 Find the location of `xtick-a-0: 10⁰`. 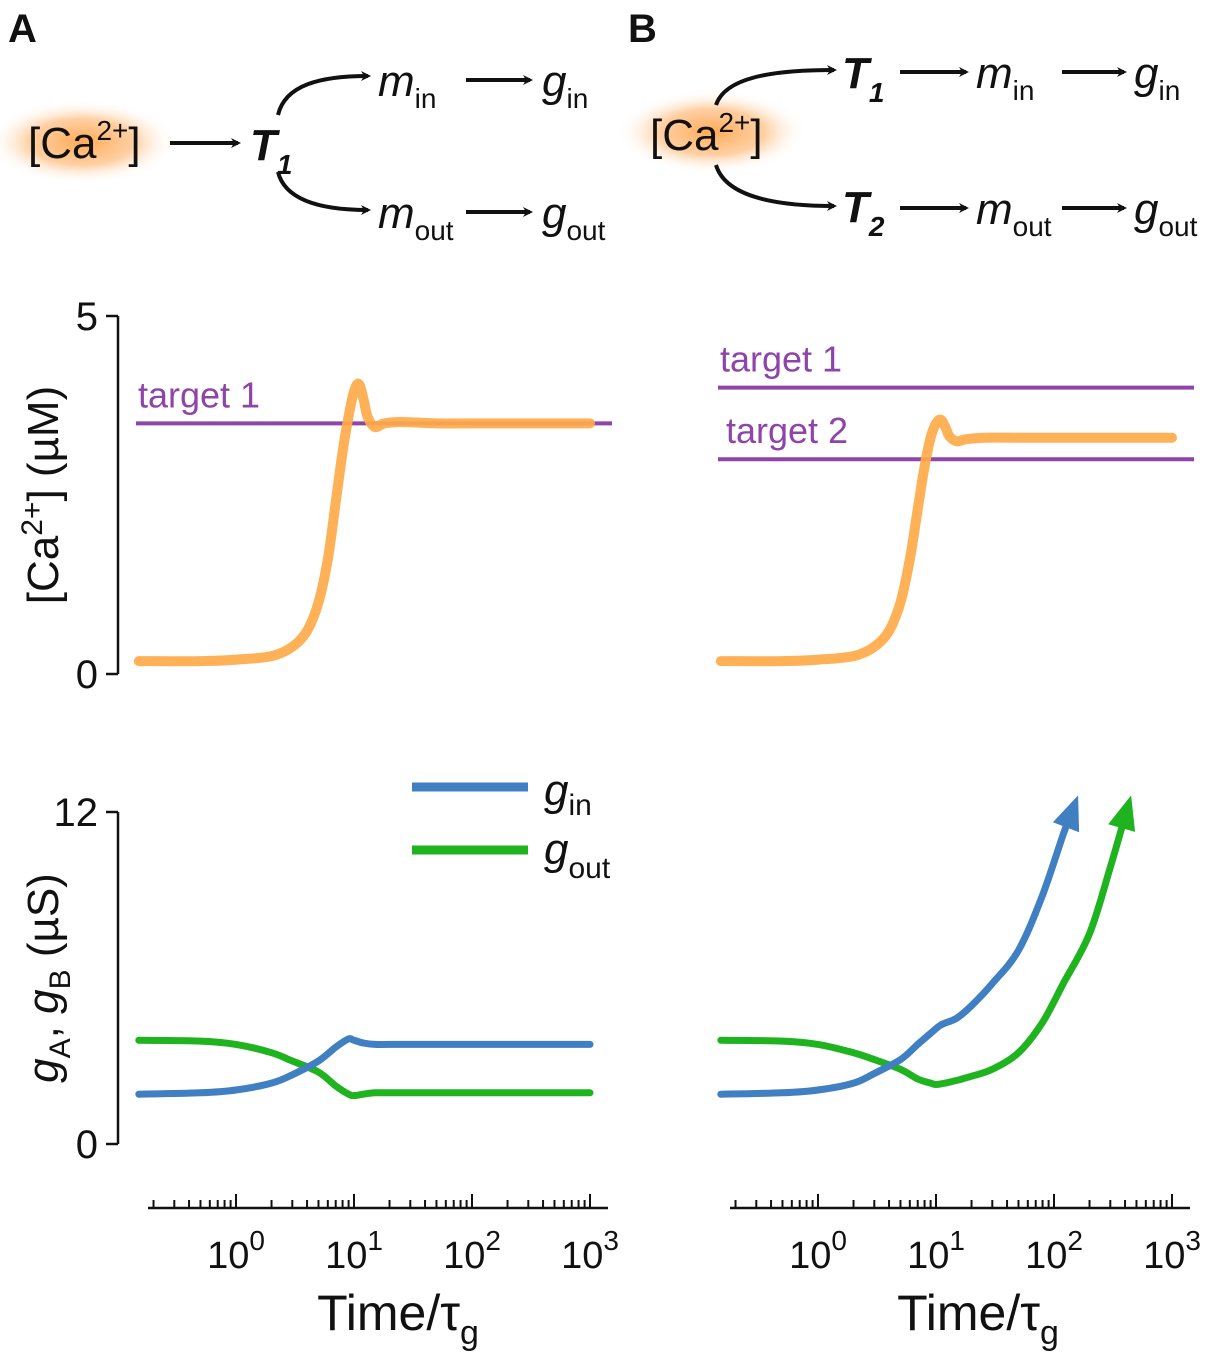

xtick-a-0: 10⁰ is located at coordinates (236, 1251).